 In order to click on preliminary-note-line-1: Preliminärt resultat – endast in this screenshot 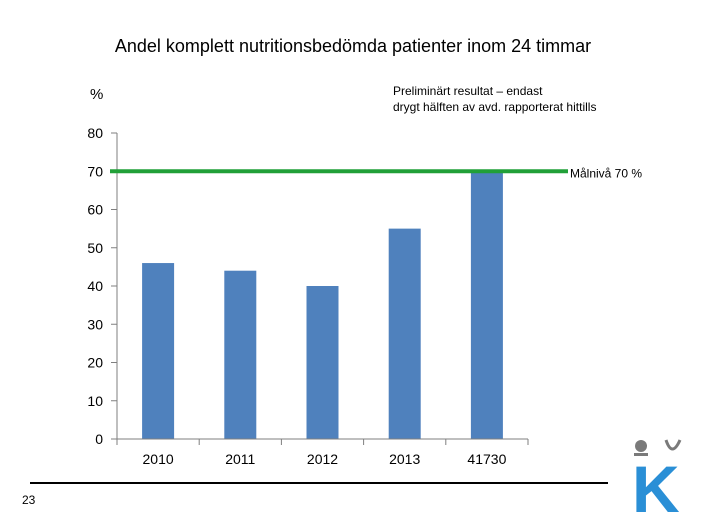, I will do `click(468, 91)`.